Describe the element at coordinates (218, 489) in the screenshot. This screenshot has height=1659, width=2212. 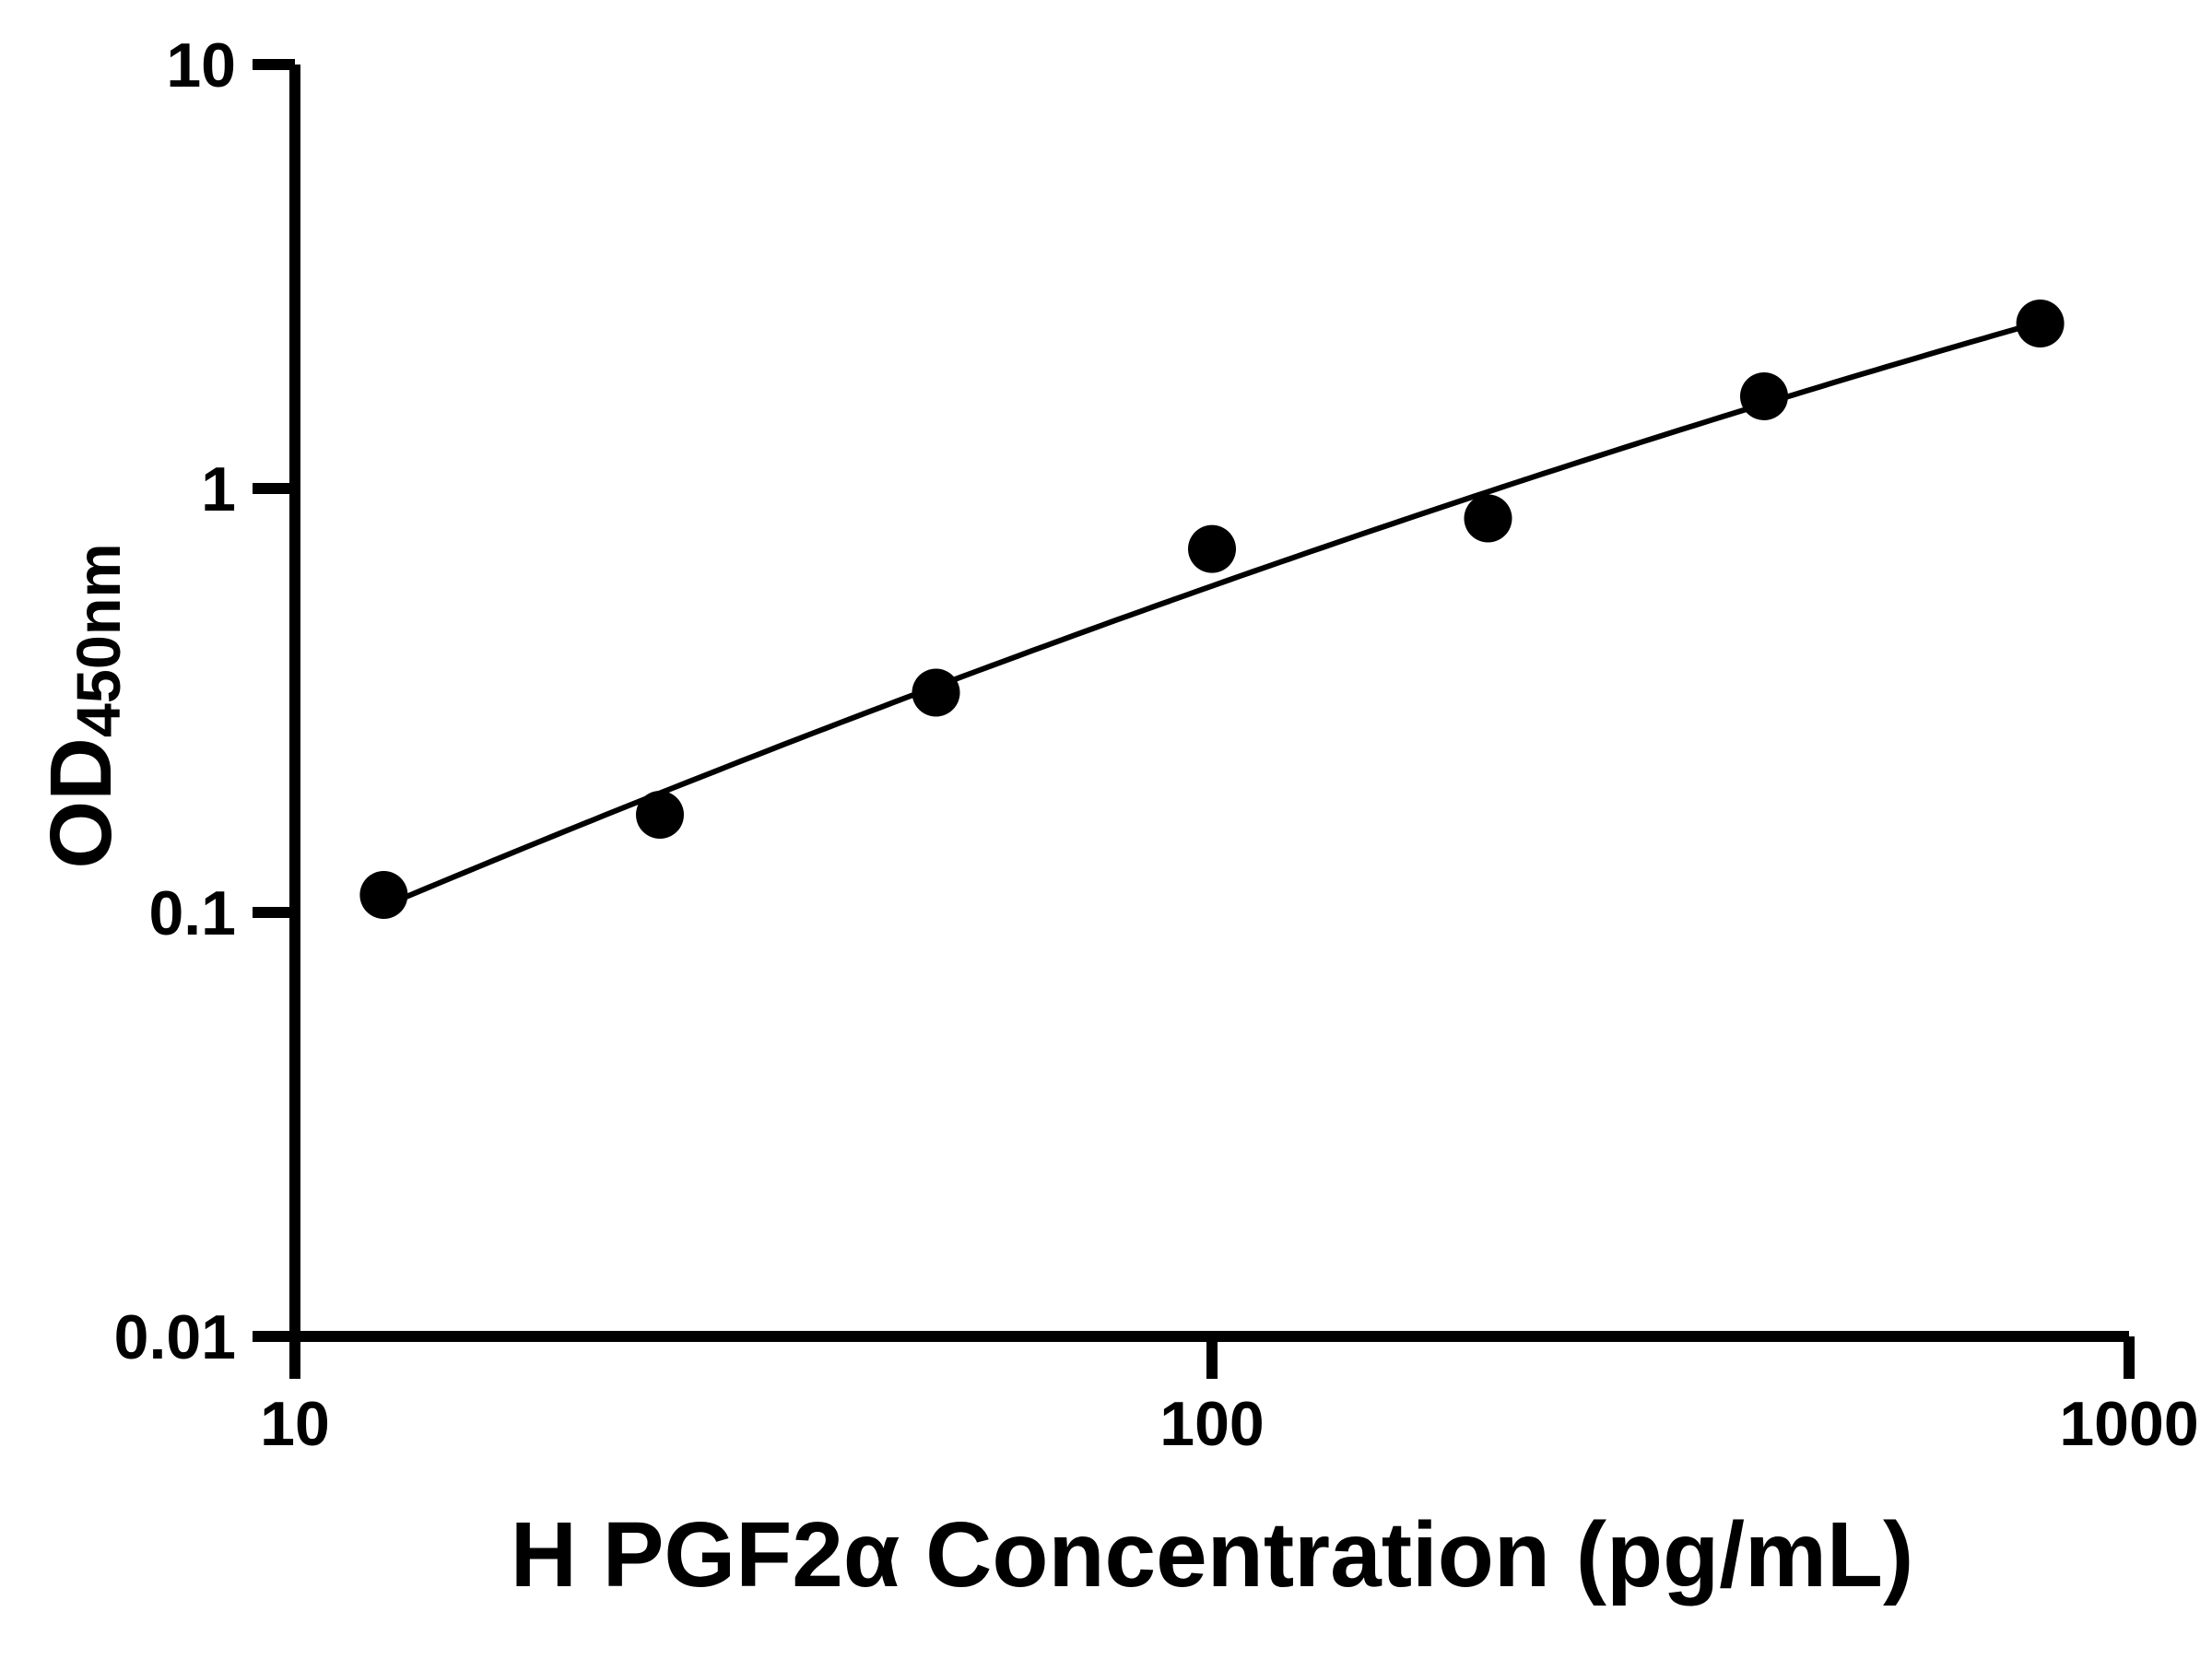
I see `y-tick-label: 1` at that location.